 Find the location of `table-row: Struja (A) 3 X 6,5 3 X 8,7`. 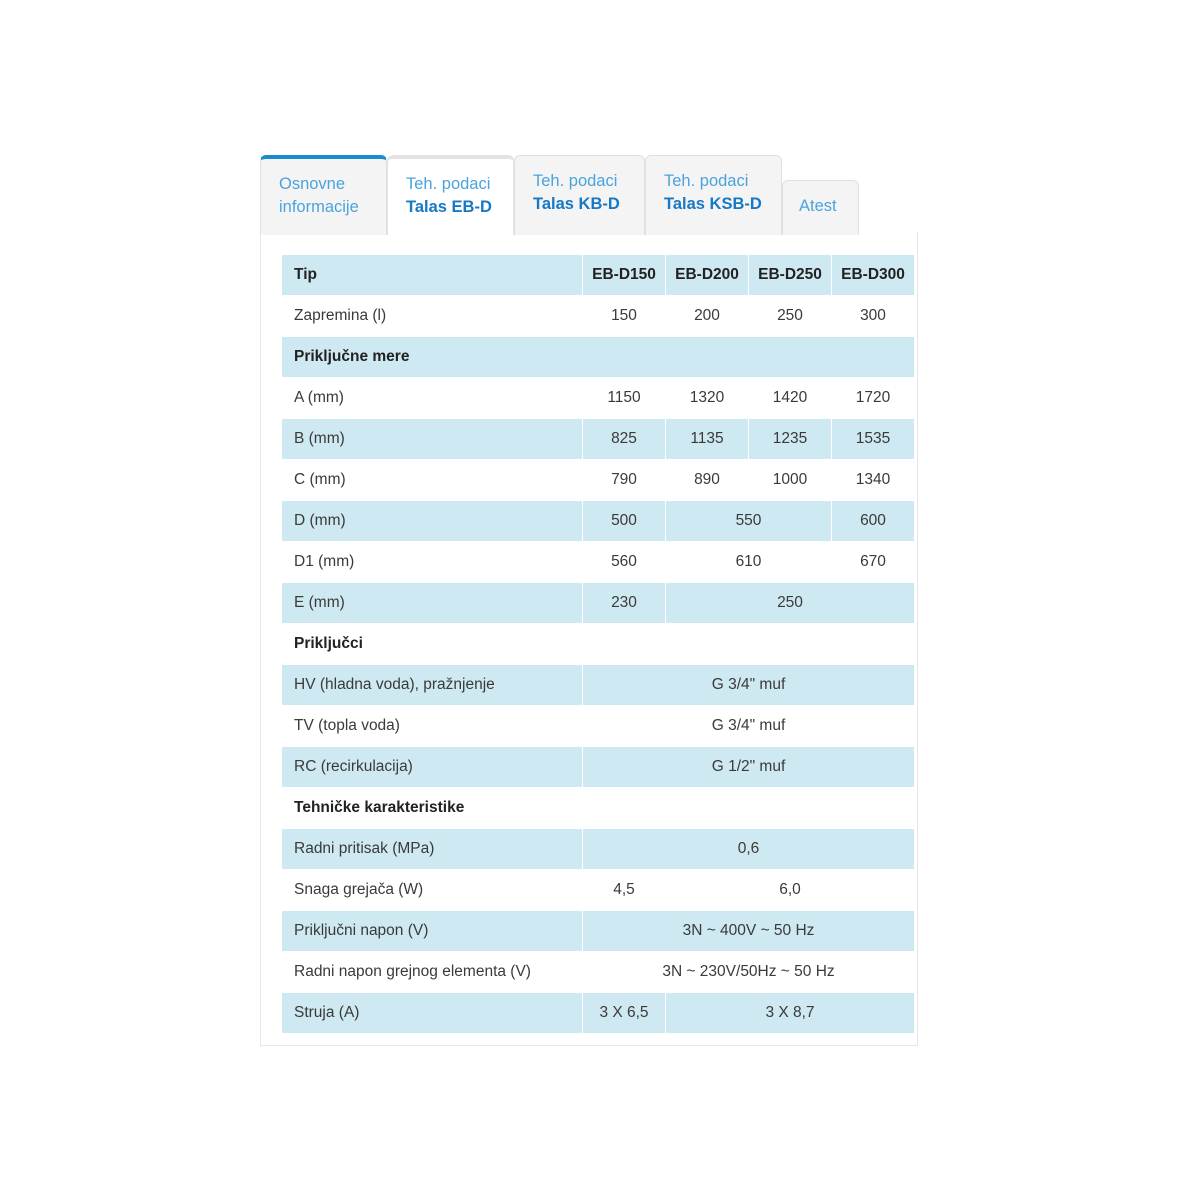

table-row: Struja (A) 3 X 6,5 3 X 8,7 is located at coordinates (598, 1013).